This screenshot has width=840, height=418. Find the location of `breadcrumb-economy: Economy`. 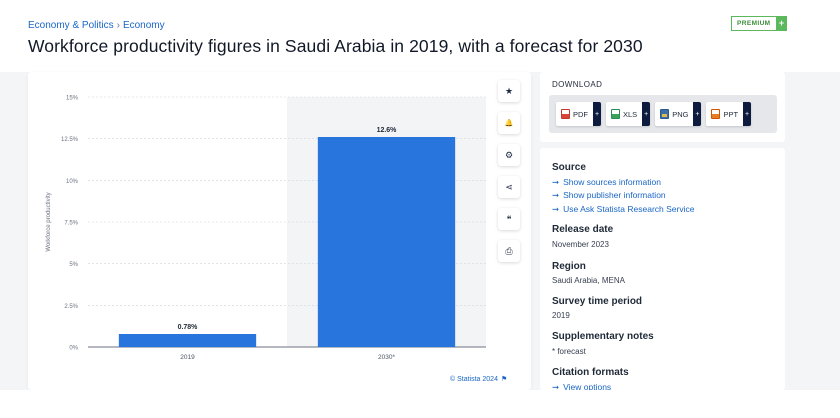

breadcrumb-economy: Economy is located at coordinates (143, 25).